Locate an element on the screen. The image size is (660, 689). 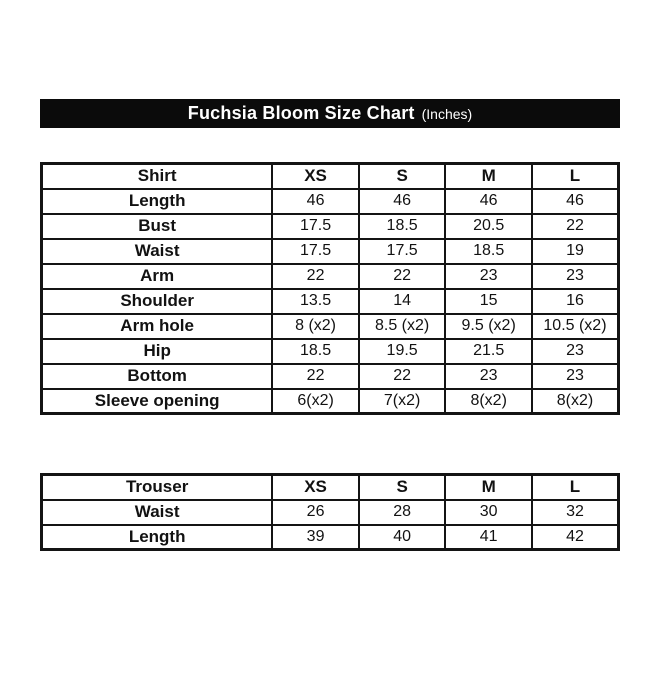
measurement-value: 15 is located at coordinates (488, 301).